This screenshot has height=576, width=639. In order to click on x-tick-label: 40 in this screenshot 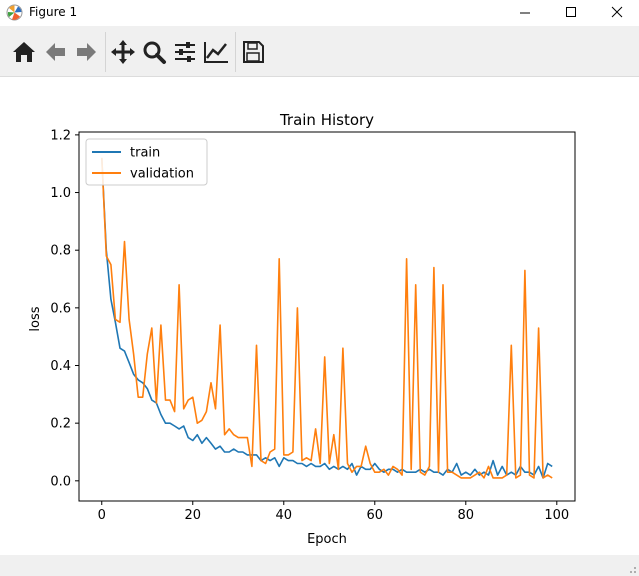, I will do `click(283, 515)`.